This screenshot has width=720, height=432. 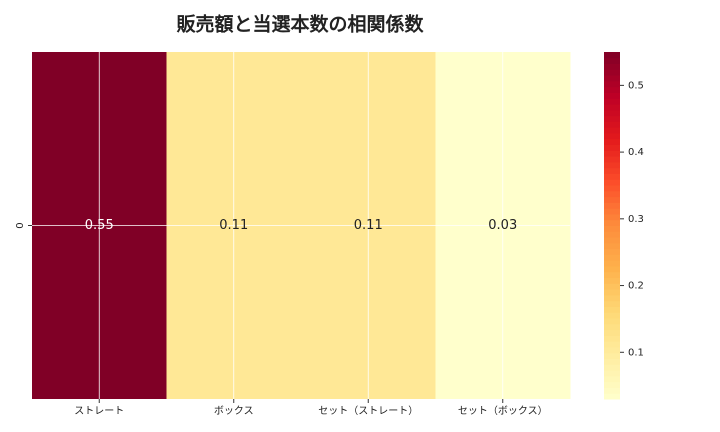 I want to click on x-tick-label: ストレート, so click(x=99, y=411).